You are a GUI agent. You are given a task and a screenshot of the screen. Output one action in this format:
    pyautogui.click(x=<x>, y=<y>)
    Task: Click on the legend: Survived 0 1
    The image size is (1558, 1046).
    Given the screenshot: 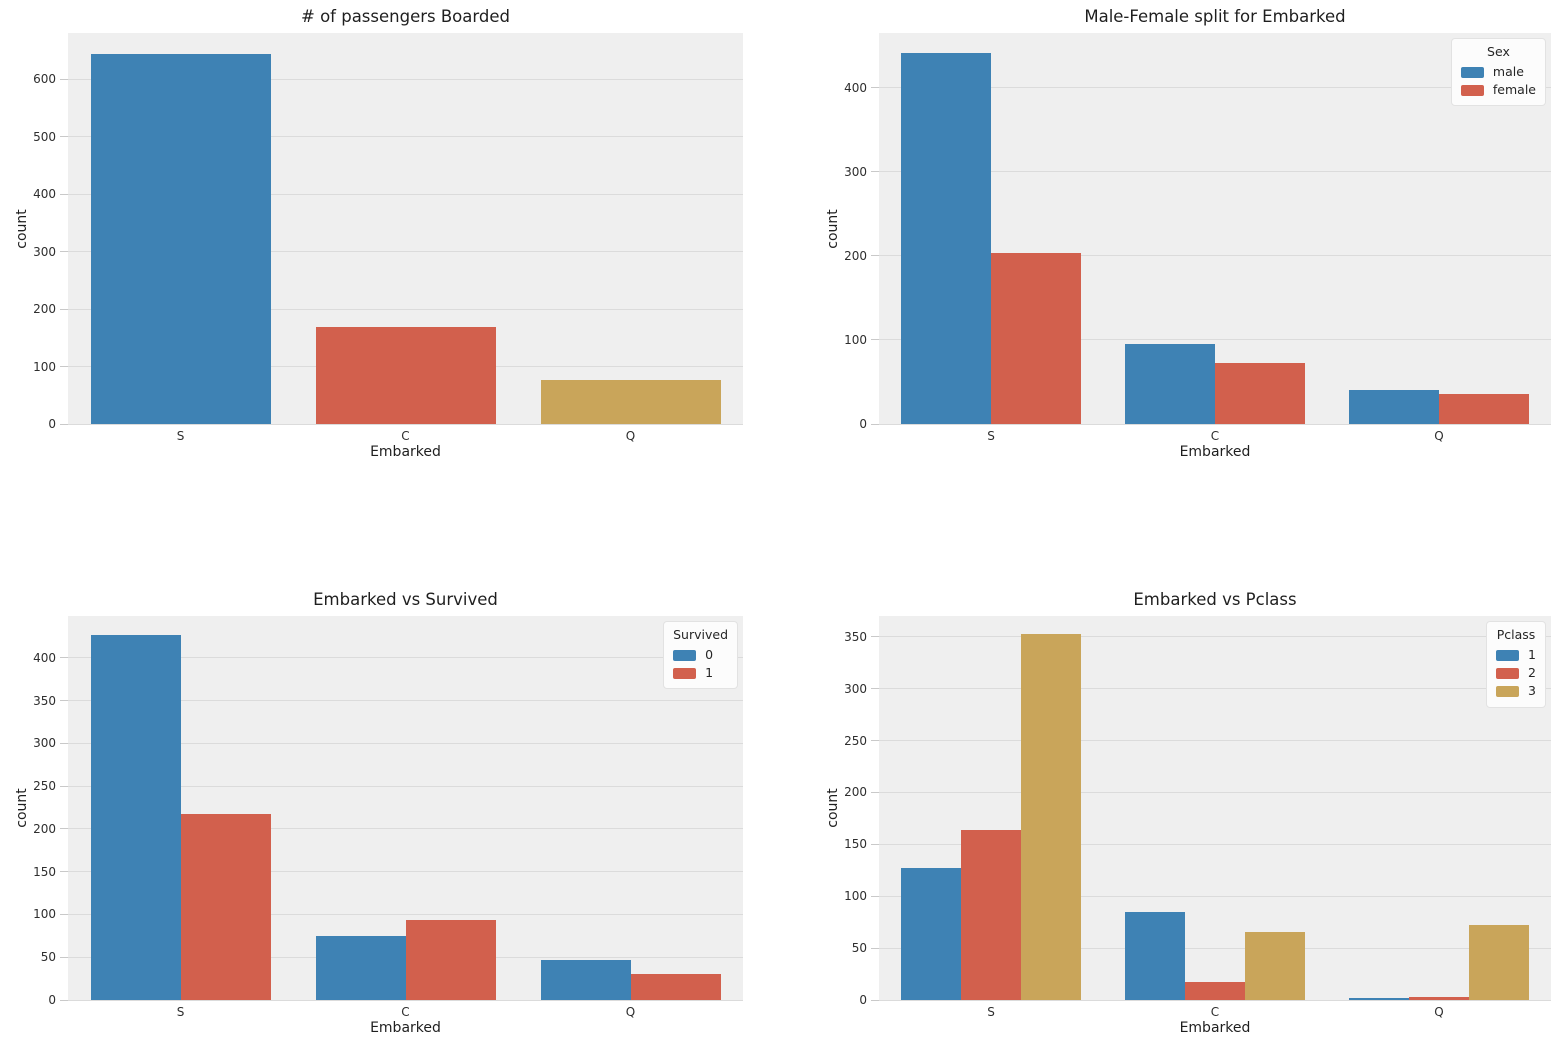 What is the action you would take?
    pyautogui.click(x=700, y=655)
    